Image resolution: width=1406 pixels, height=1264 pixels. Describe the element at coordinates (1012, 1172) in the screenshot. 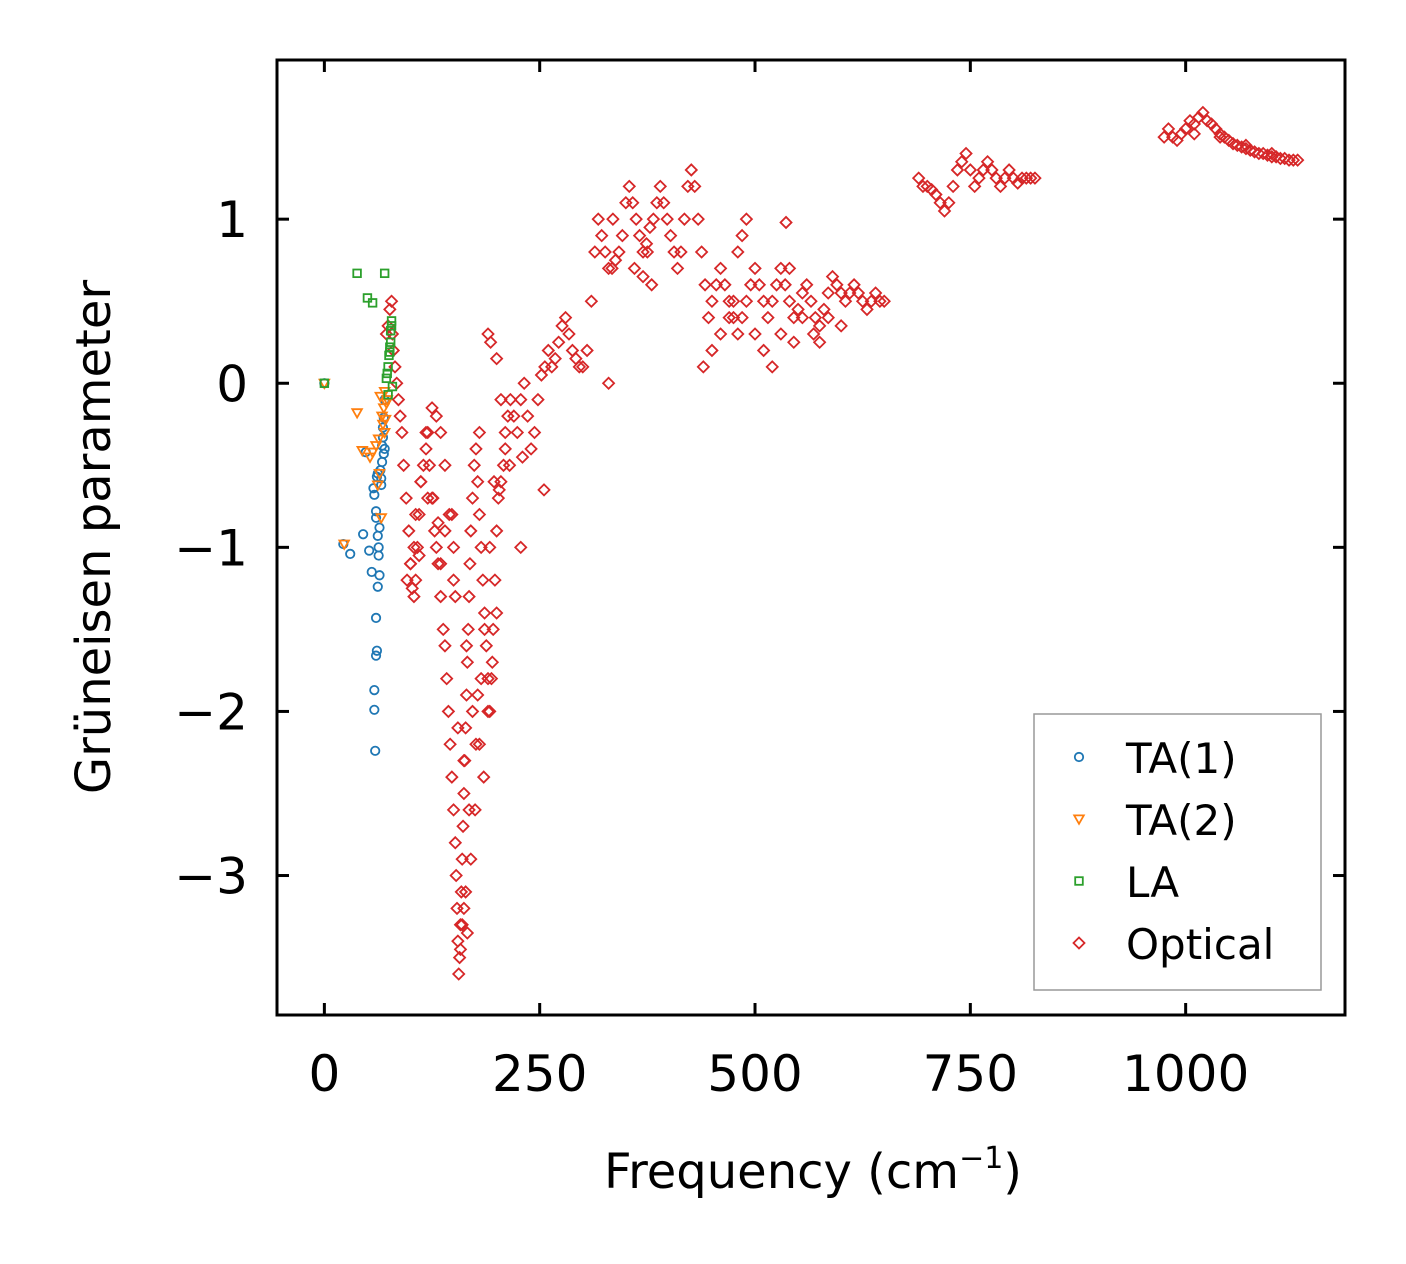

I see `x-axis-title-close: )` at that location.